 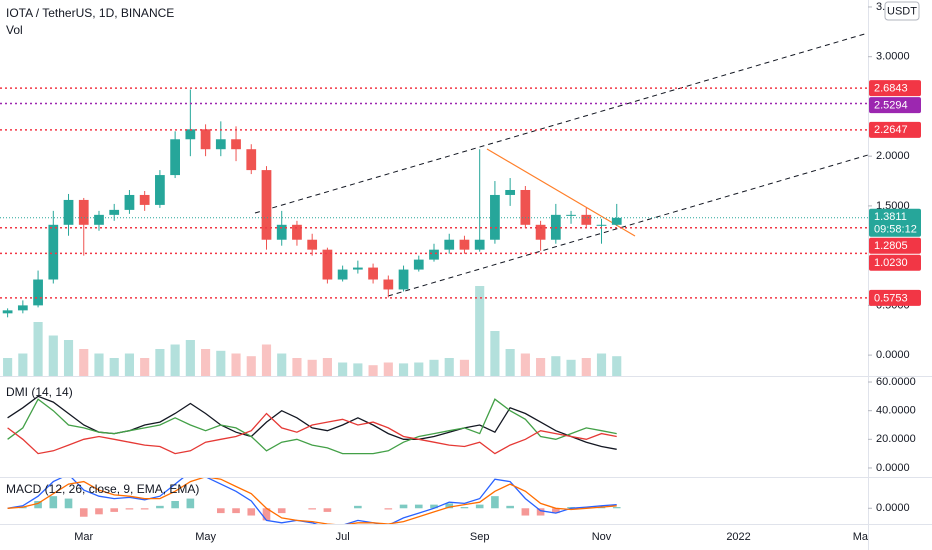 I want to click on y-tick-label: 2.0000, so click(x=893, y=156).